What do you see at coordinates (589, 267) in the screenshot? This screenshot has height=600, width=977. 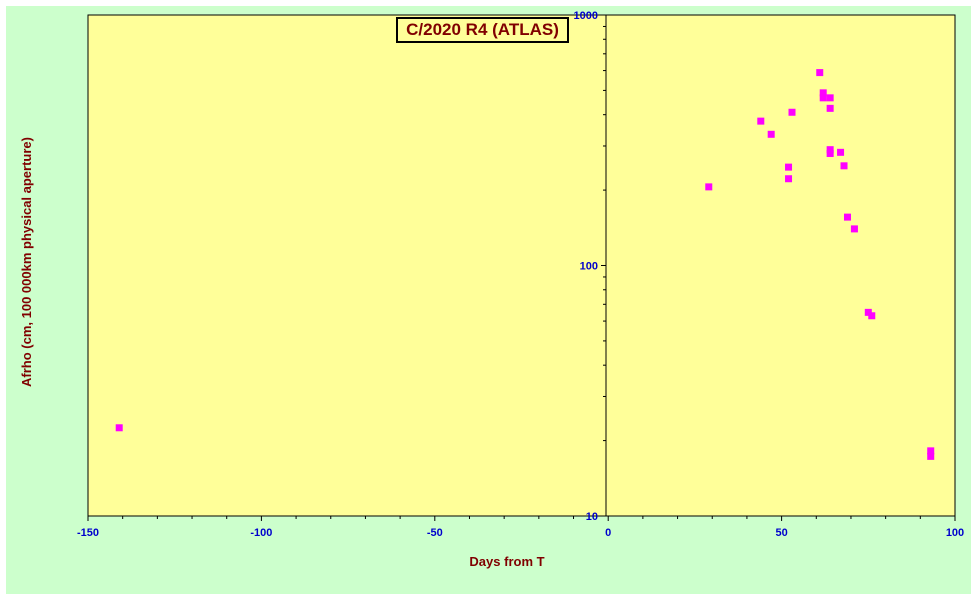 I see `y-tick-label: 100` at bounding box center [589, 267].